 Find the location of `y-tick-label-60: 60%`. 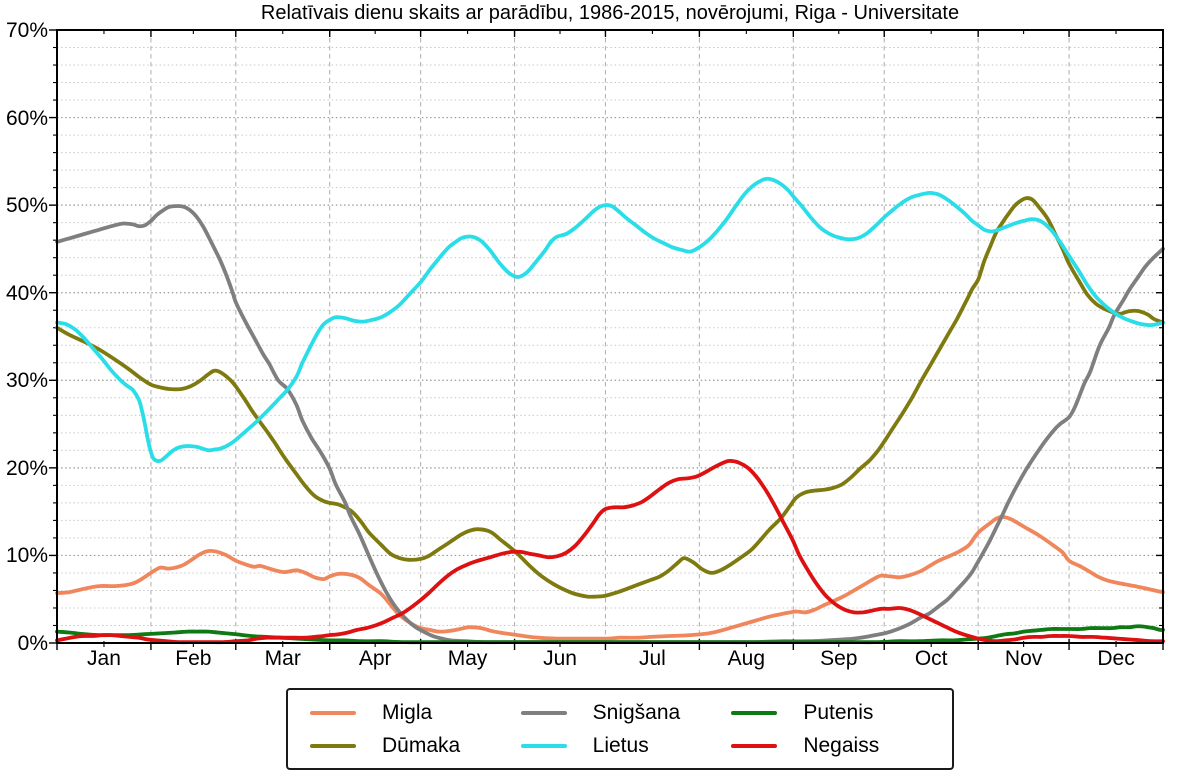

y-tick-label-60: 60% is located at coordinates (26, 118).